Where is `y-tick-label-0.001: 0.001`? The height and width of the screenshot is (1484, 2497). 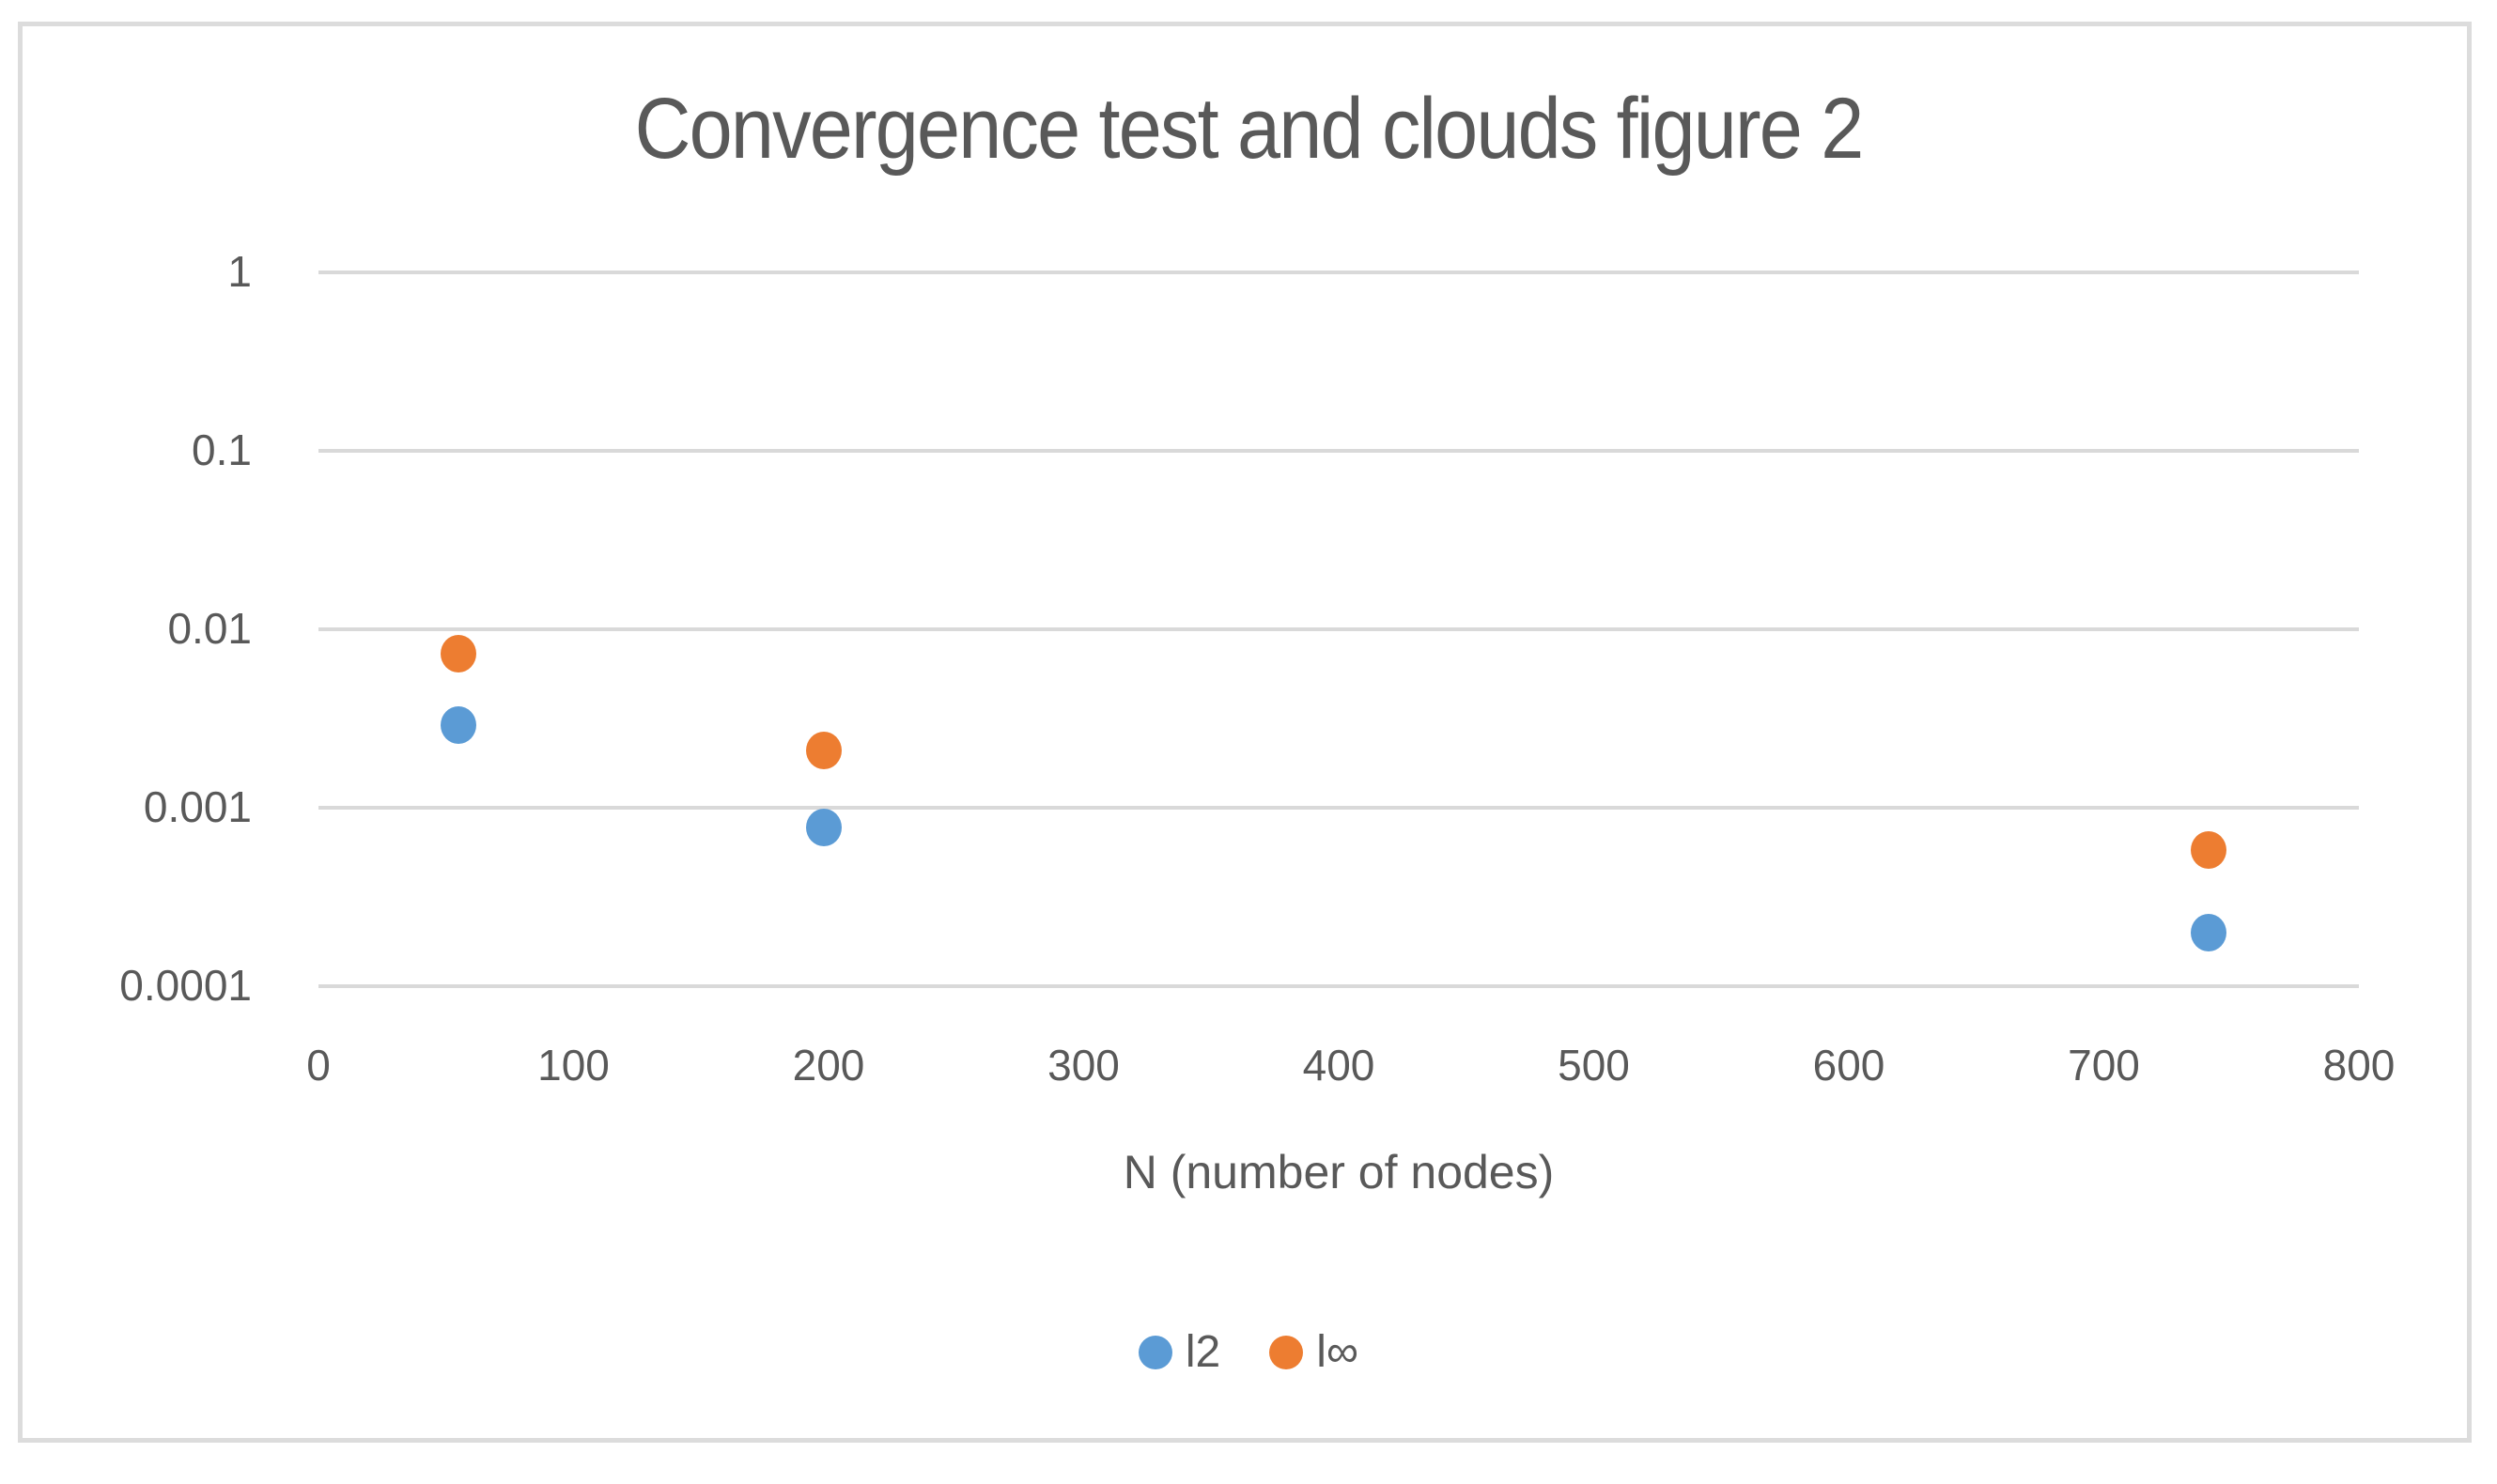 y-tick-label-0.001: 0.001 is located at coordinates (197, 806).